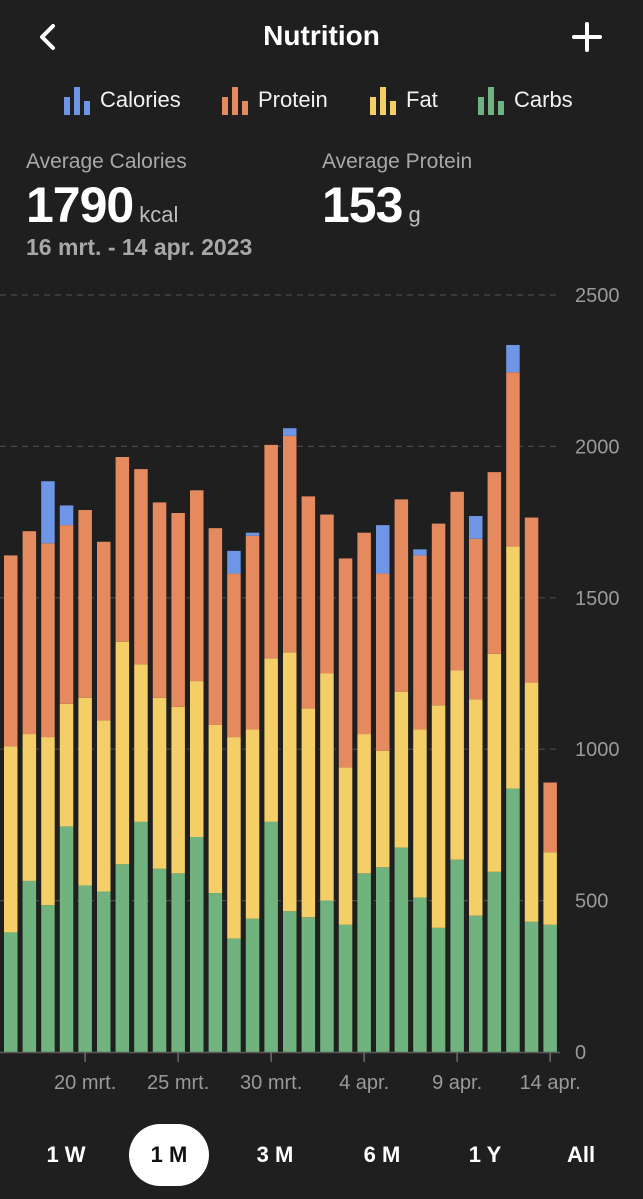 This screenshot has width=643, height=1199. I want to click on stat-unit: kcal, so click(159, 214).